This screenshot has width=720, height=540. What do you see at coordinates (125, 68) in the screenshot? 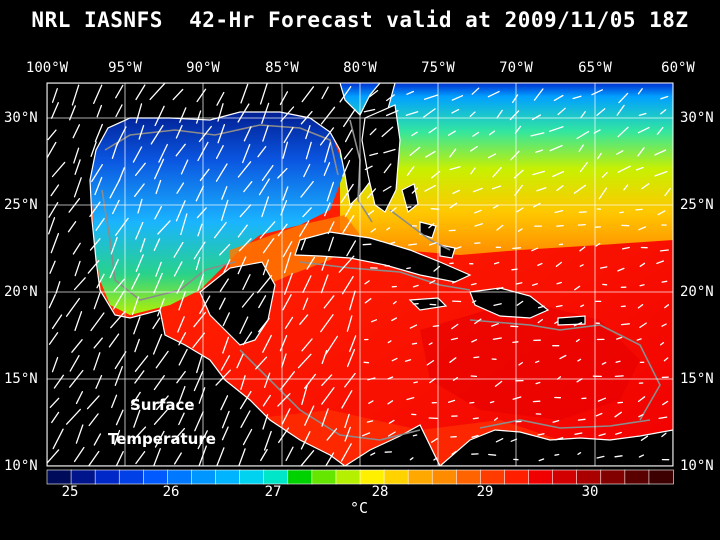
I see `lon-label: 95°W` at bounding box center [125, 68].